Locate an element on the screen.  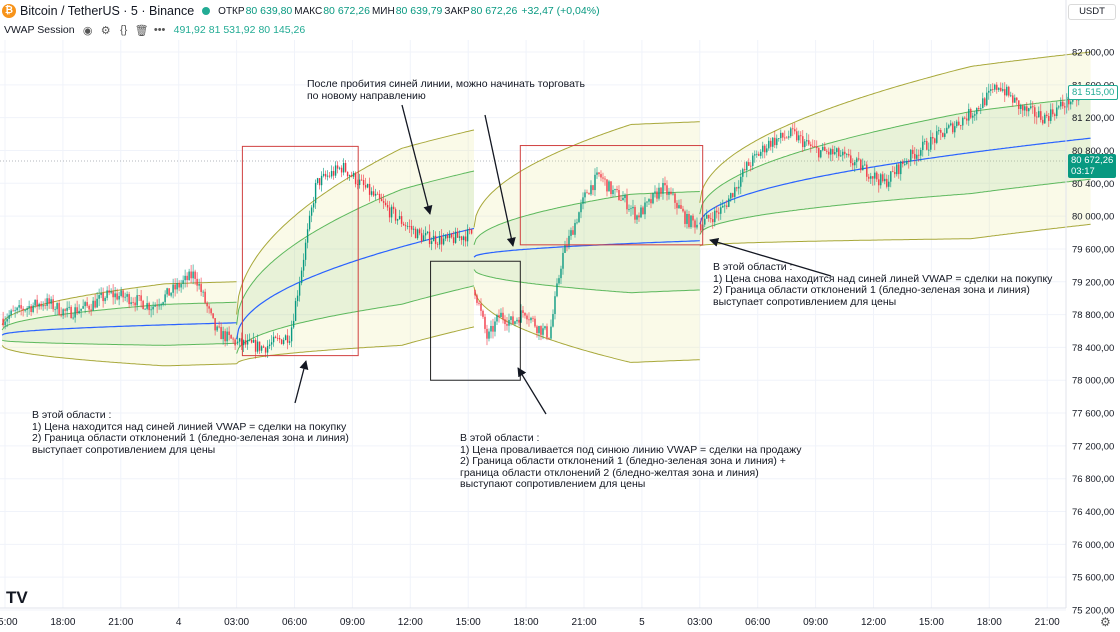
price-tick-label: 76 800,00 is located at coordinates (1093, 479).